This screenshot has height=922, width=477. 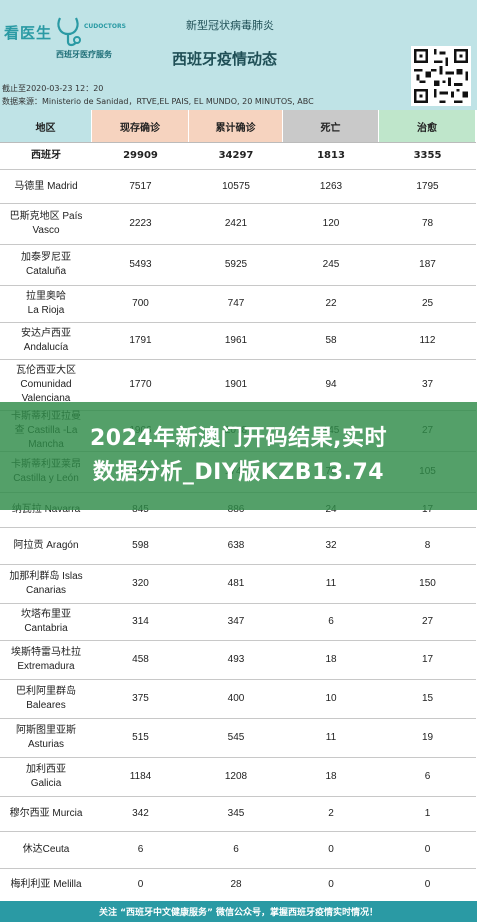 I want to click on table-total-row: 西班牙 29909 34297 1813 3355, so click(x=238, y=156).